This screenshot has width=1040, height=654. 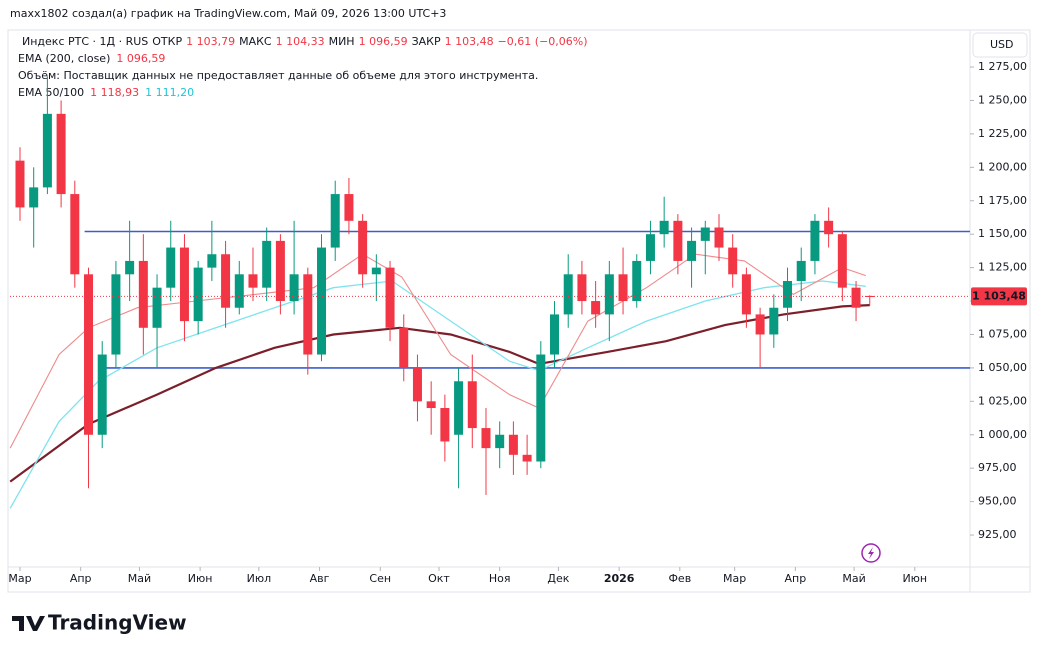 I want to click on y-tick-label: 1 050,00, so click(x=1002, y=367).